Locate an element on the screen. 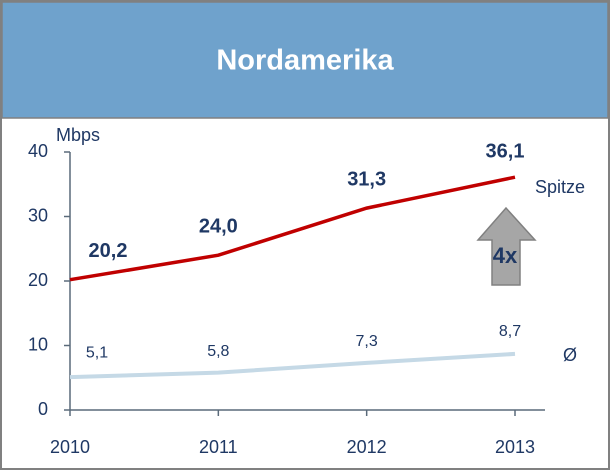 Image resolution: width=610 pixels, height=470 pixels. y-tick-label: 20 is located at coordinates (38, 280).